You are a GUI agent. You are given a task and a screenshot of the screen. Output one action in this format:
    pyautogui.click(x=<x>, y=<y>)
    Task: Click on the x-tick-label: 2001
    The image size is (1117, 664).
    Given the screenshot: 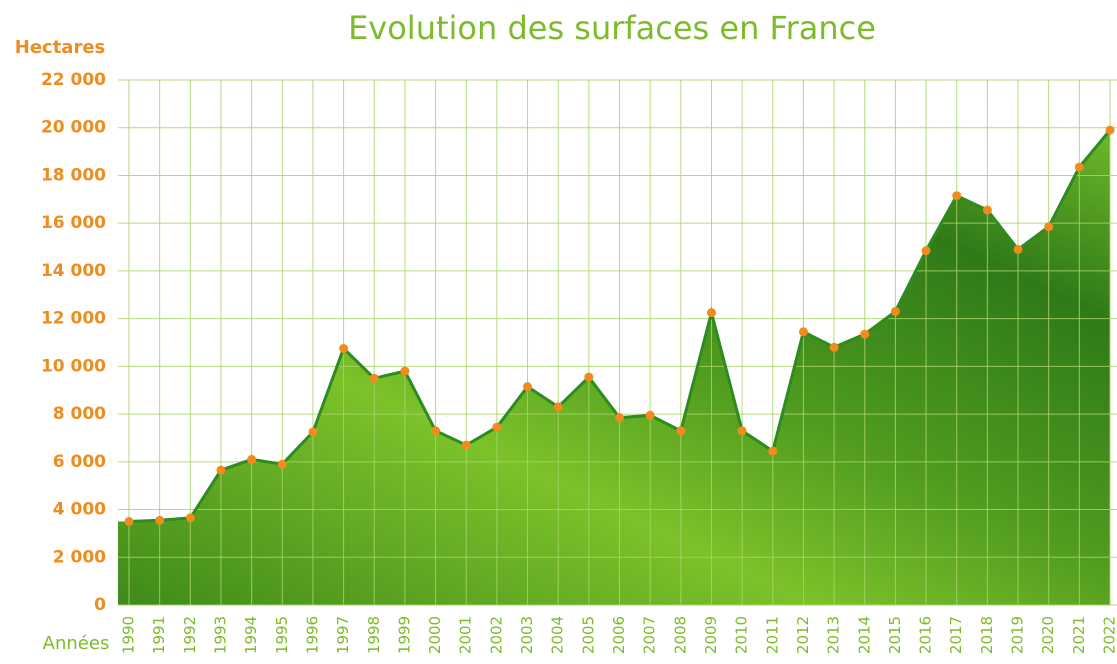 What is the action you would take?
    pyautogui.click(x=466, y=635)
    